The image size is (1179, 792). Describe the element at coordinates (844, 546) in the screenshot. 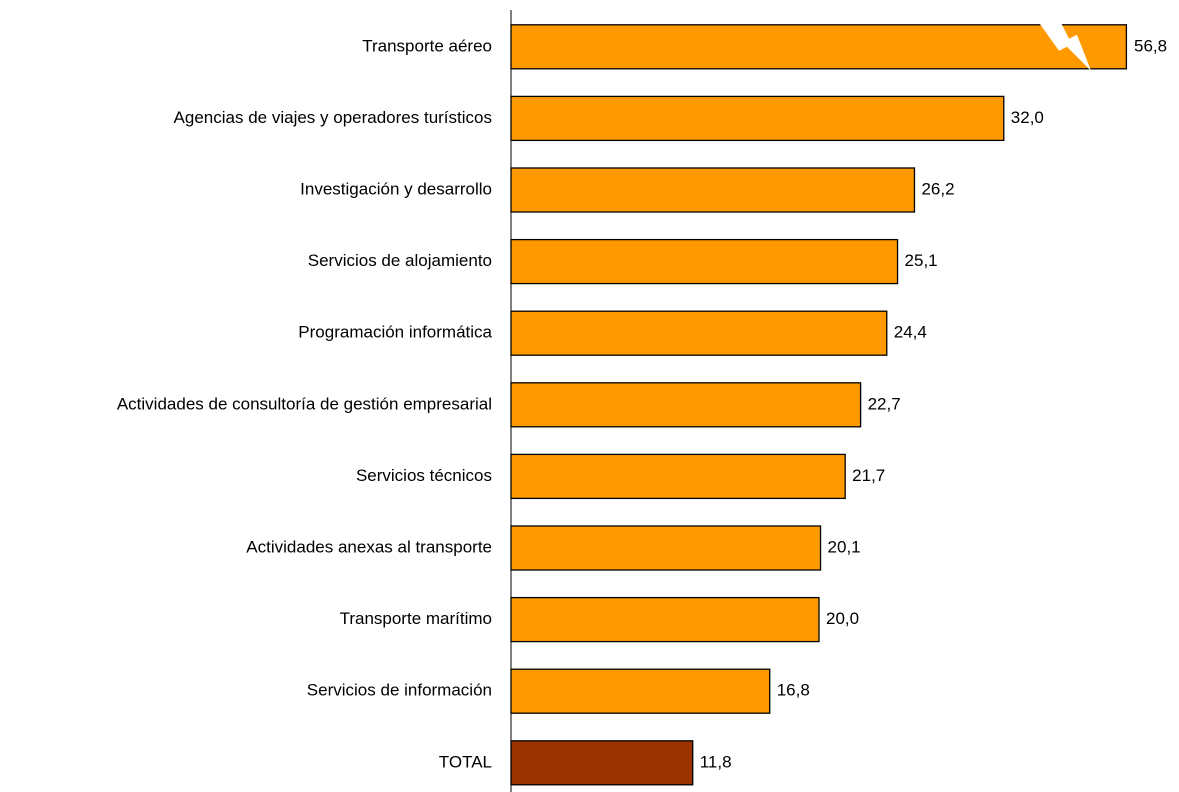

I see `value-label: 20,1` at that location.